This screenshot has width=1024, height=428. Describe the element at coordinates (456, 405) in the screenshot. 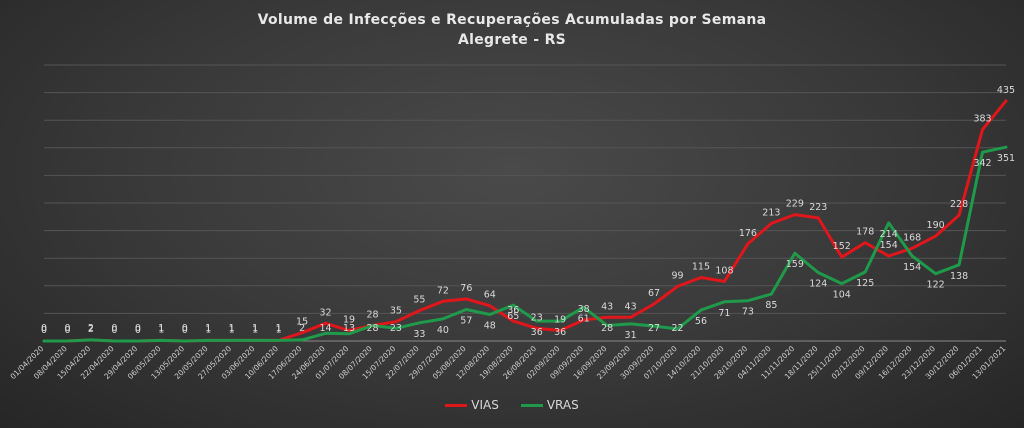

I see `legend-swatch-vias` at that location.